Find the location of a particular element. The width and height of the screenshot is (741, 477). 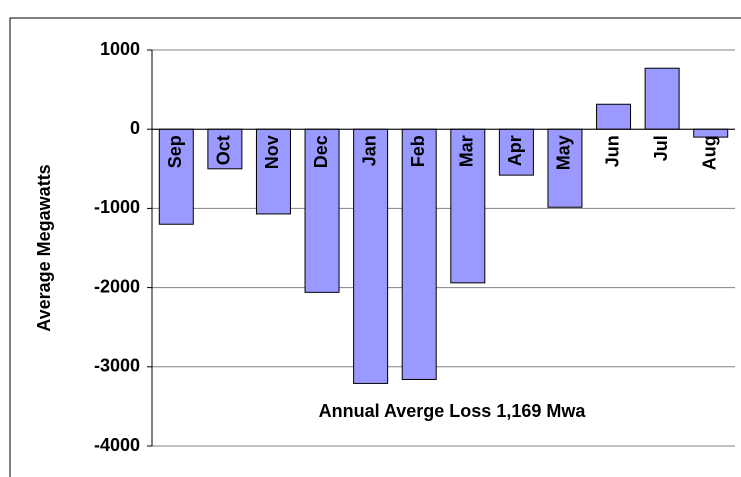

x-tick-label: Jul is located at coordinates (661, 148).